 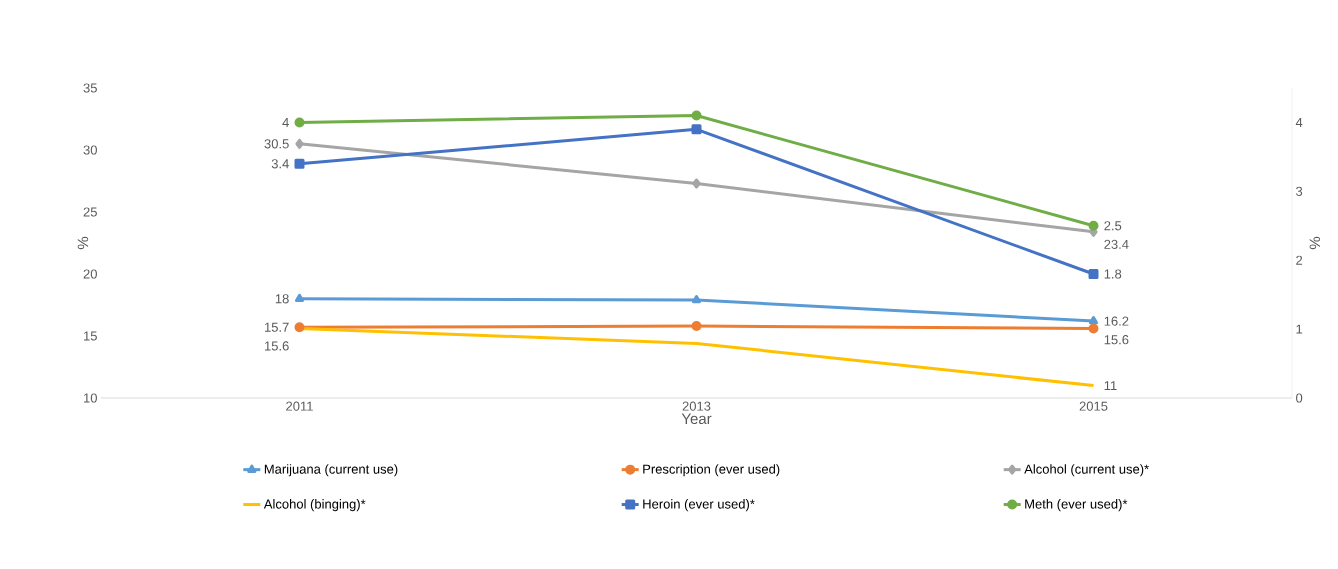 I want to click on data-label: 30.5, so click(x=276, y=144).